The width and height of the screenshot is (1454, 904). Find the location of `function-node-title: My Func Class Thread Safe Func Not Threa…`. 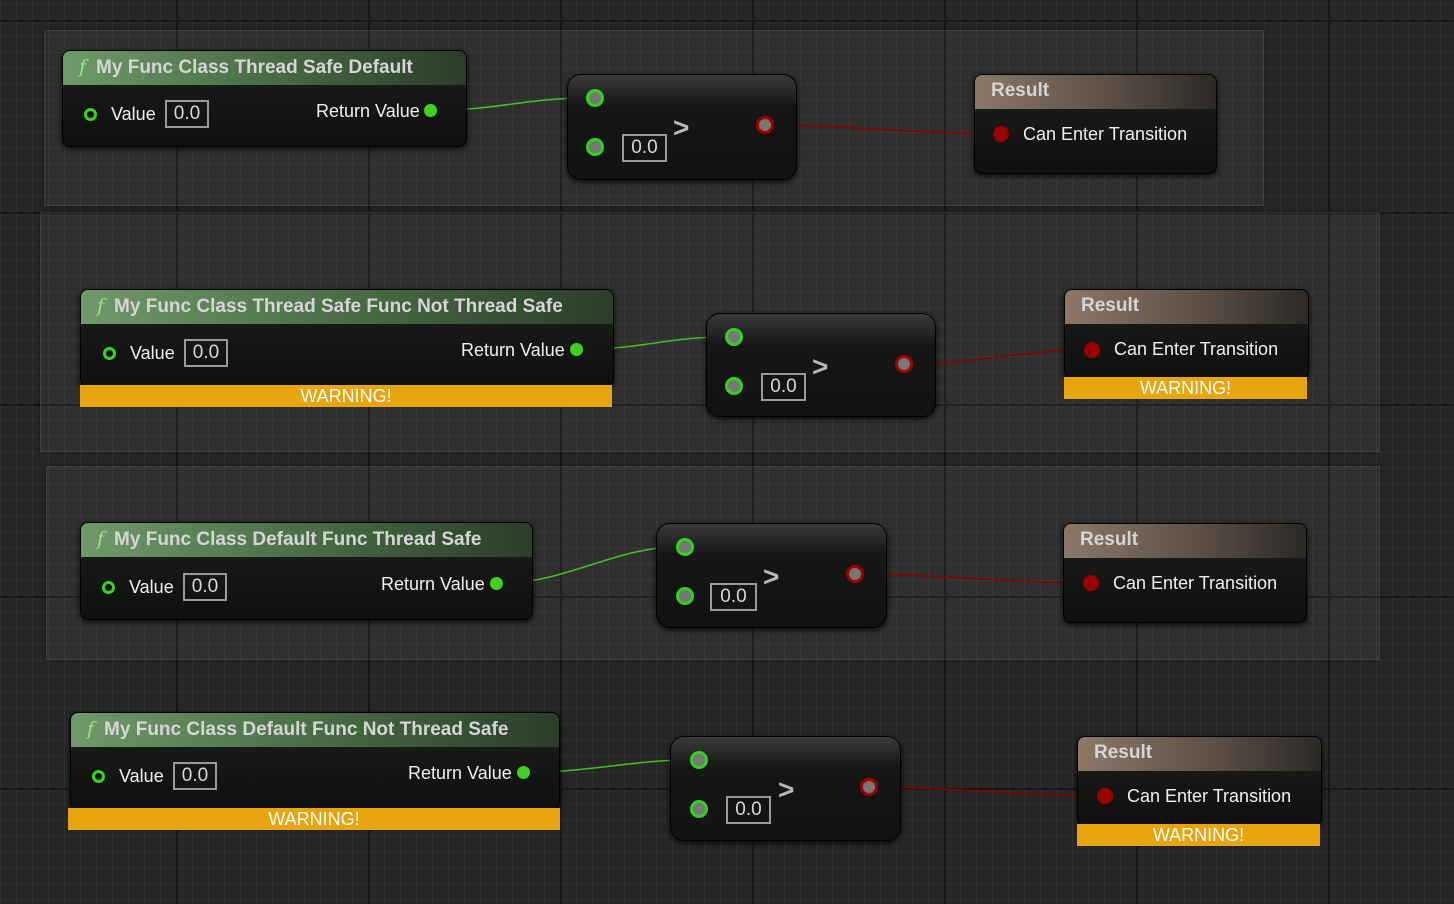

function-node-title: My Func Class Thread Safe Func Not Threa… is located at coordinates (338, 306).